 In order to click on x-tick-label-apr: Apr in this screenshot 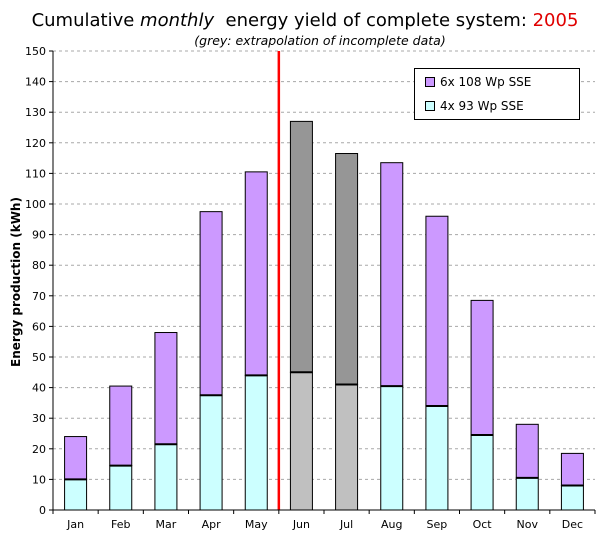, I will do `click(212, 524)`.